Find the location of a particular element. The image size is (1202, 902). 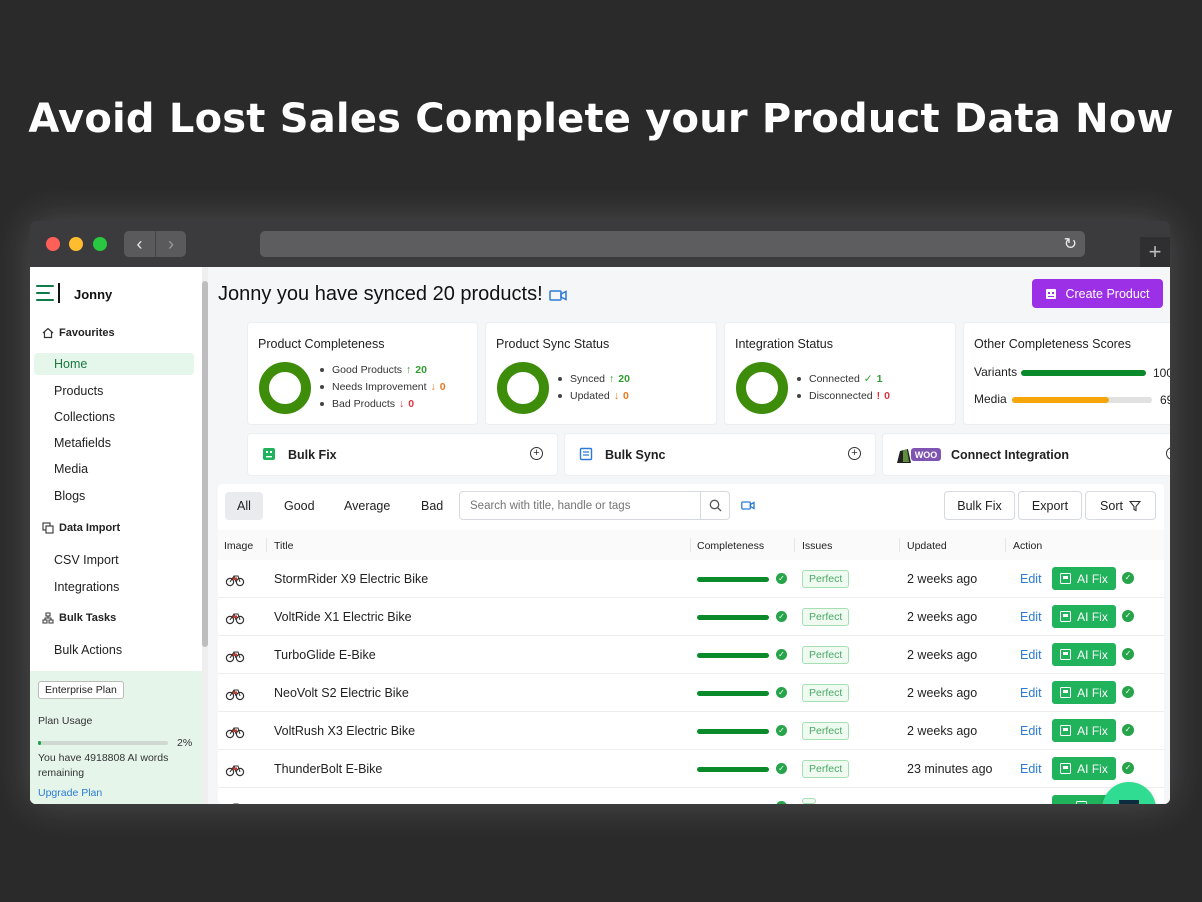

browser-titlebar: ‹ › ↻ + is located at coordinates (600, 244).